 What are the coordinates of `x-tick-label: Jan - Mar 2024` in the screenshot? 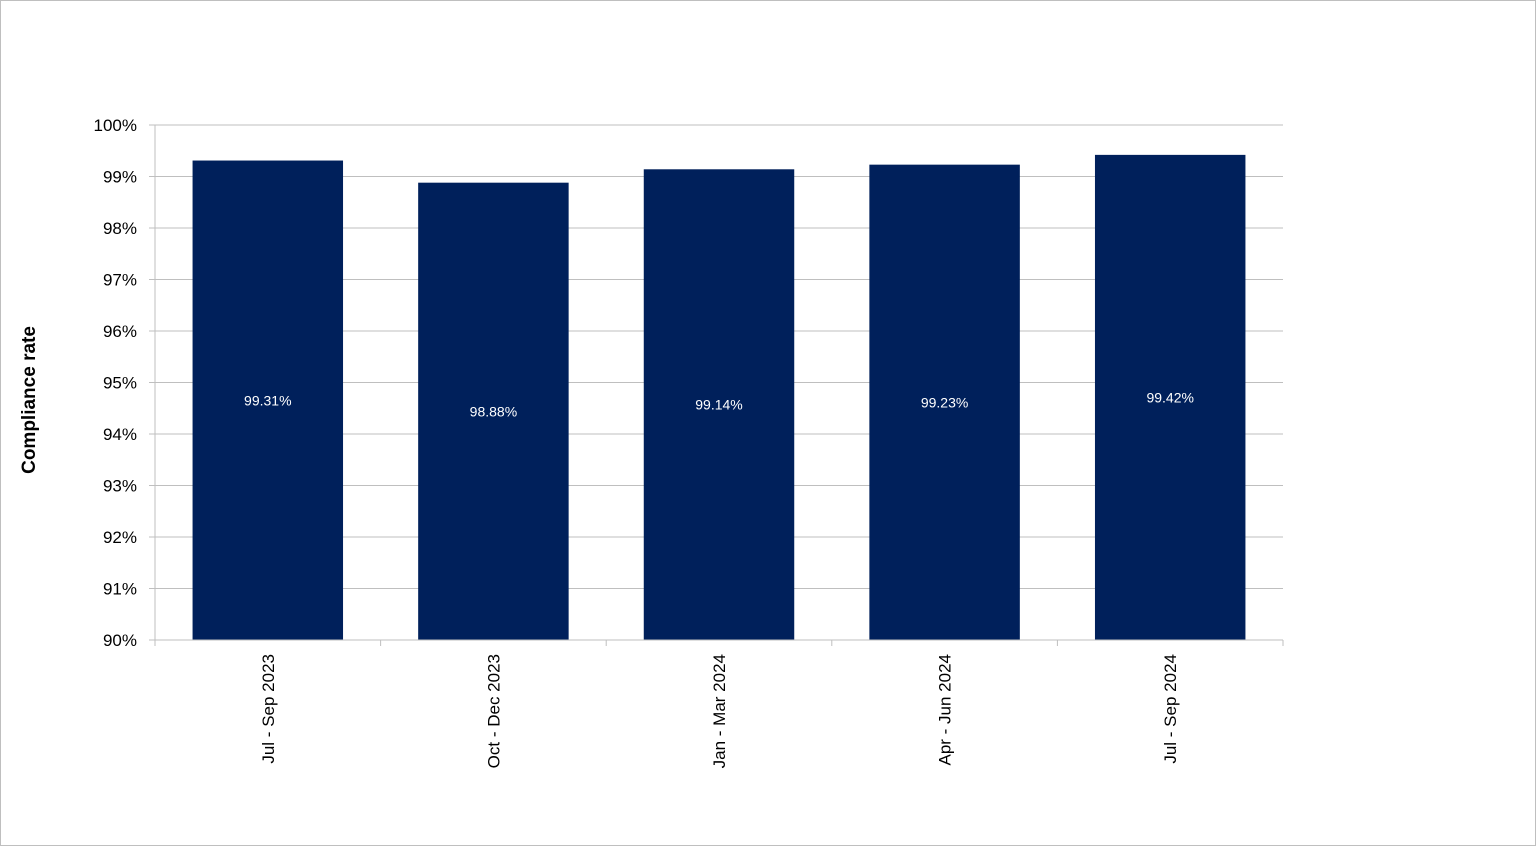 It's located at (719, 711).